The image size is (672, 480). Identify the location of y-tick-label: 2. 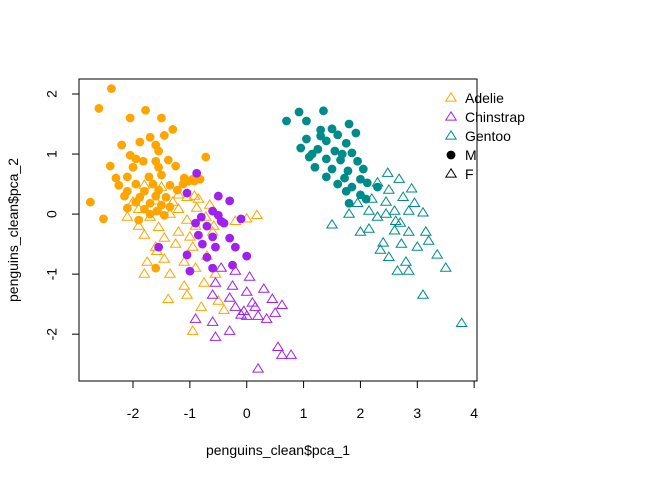
(52, 94).